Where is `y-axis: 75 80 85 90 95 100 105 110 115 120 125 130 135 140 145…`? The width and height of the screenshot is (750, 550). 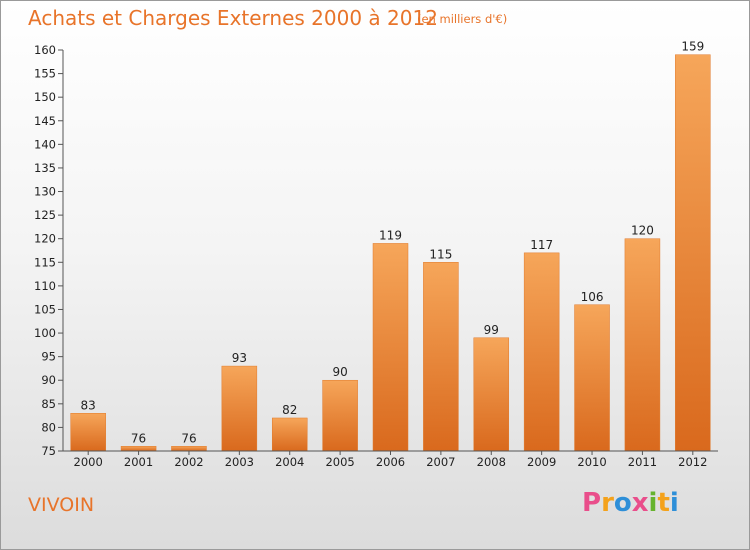
y-axis: 75 80 85 90 95 100 105 110 115 120 125 130 135 140 145… is located at coordinates (49, 250).